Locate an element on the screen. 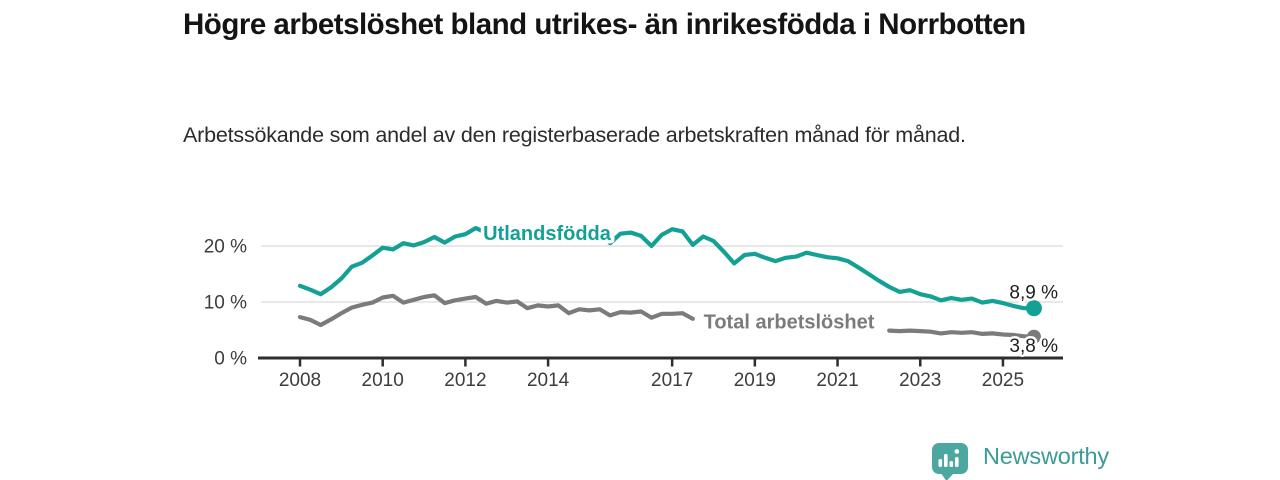 This screenshot has height=480, width=1280. x-axis-tick-label: 2014 is located at coordinates (548, 380).